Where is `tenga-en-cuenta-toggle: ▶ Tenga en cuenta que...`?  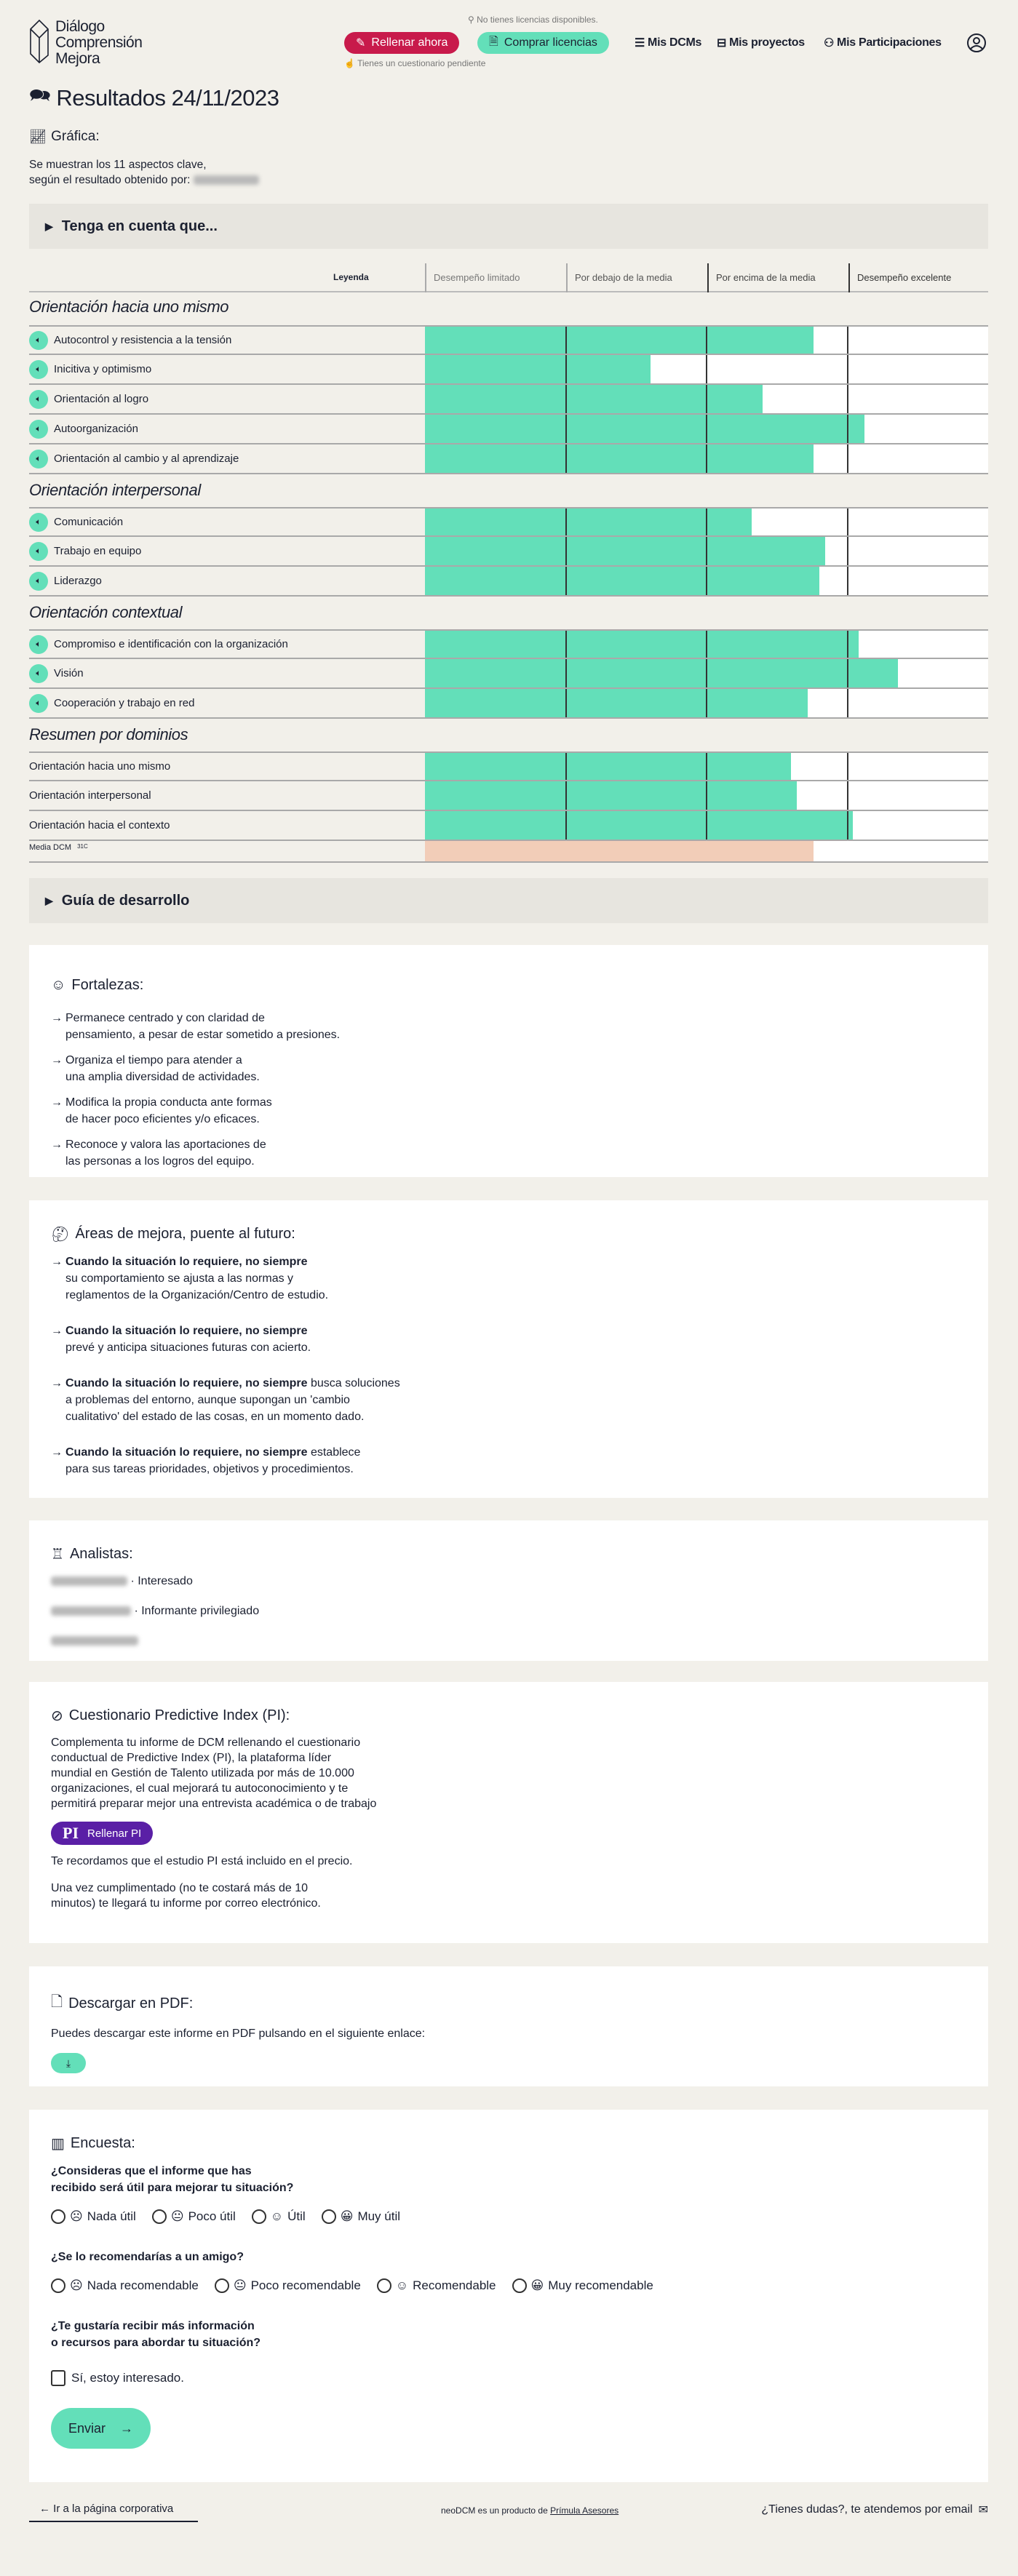
tenga-en-cuenta-toggle: ▶ Tenga en cuenta que... is located at coordinates (508, 226).